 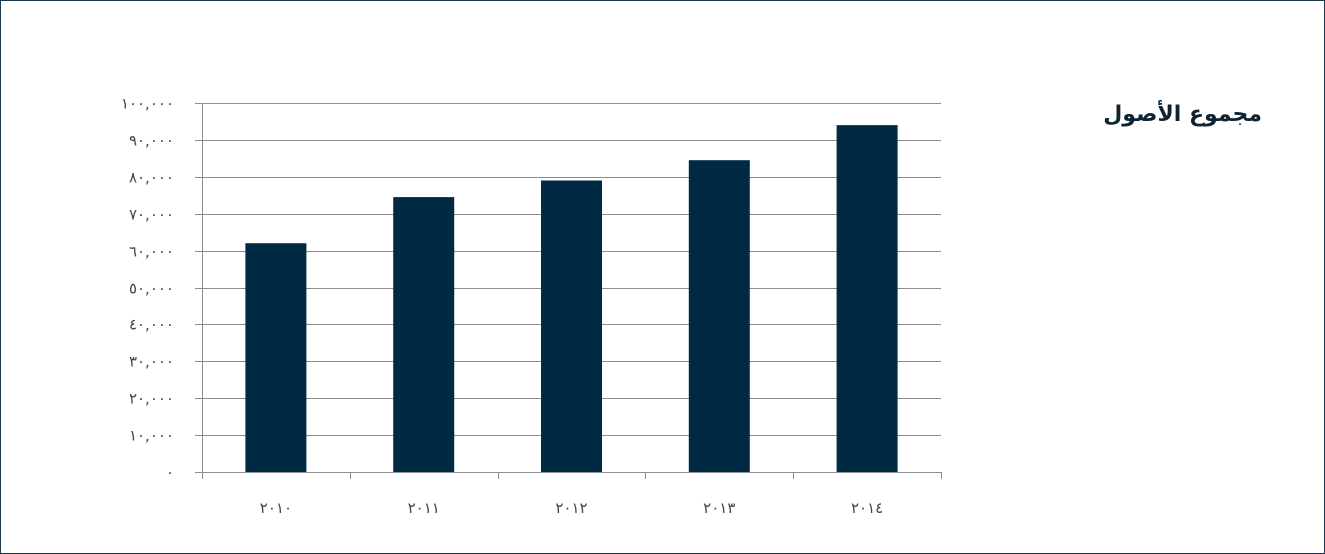 I want to click on y-tick-label: ٩٠,٠٠٠, so click(x=151, y=141).